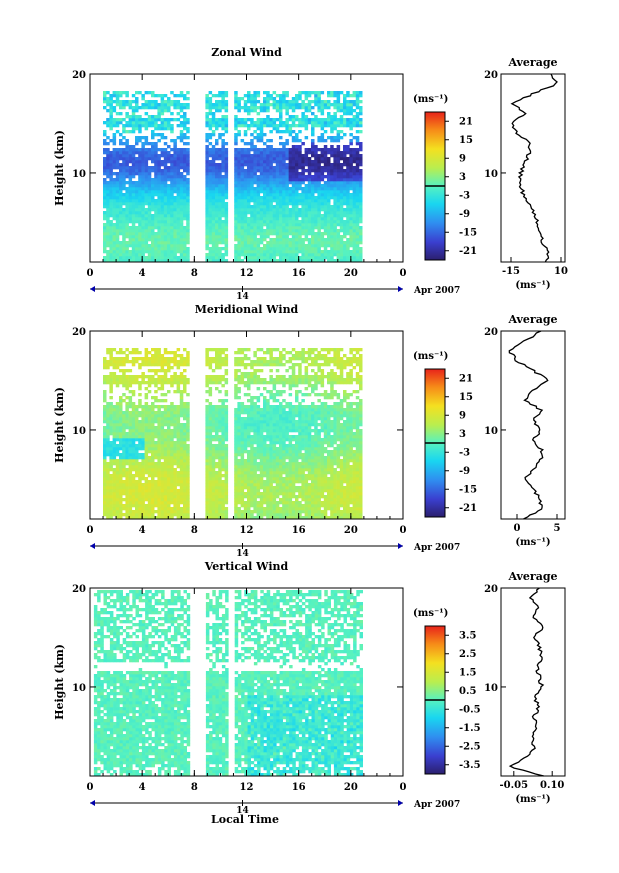 The height and width of the screenshot is (873, 619). I want to click on profile-x-label: 10, so click(561, 271).